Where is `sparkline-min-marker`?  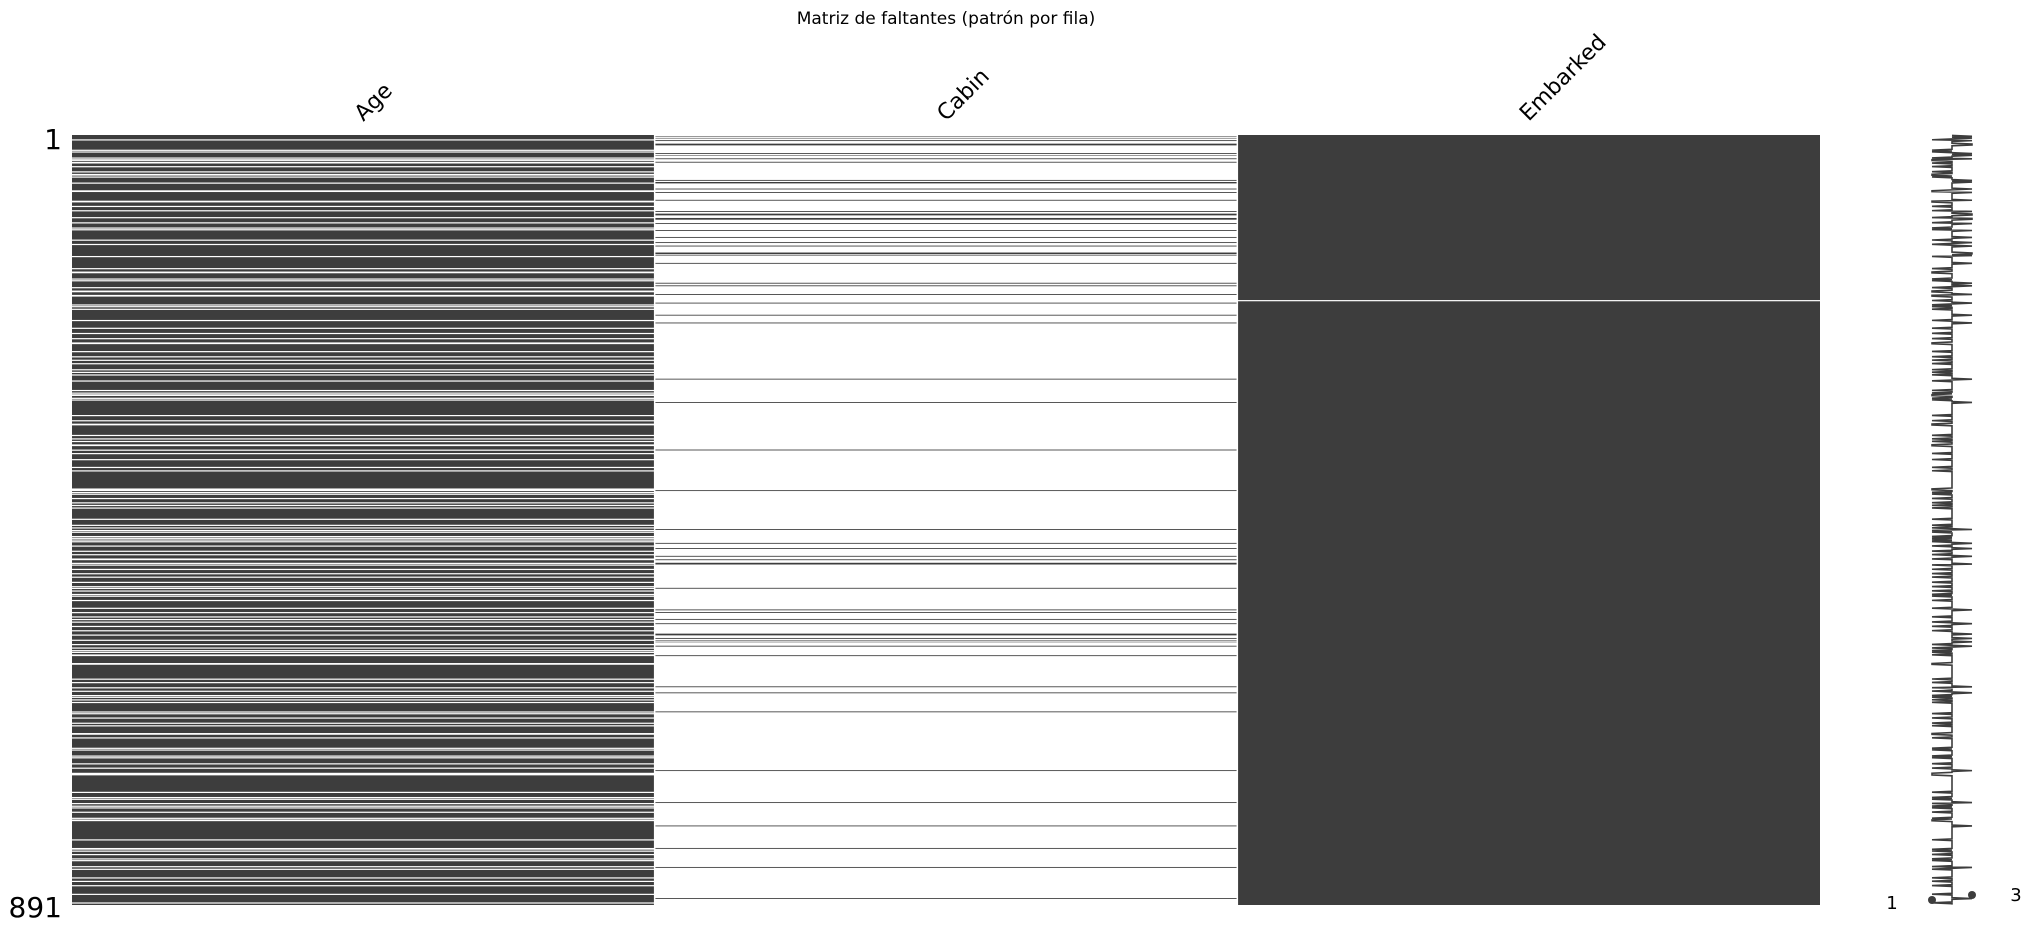 sparkline-min-marker is located at coordinates (1932, 900).